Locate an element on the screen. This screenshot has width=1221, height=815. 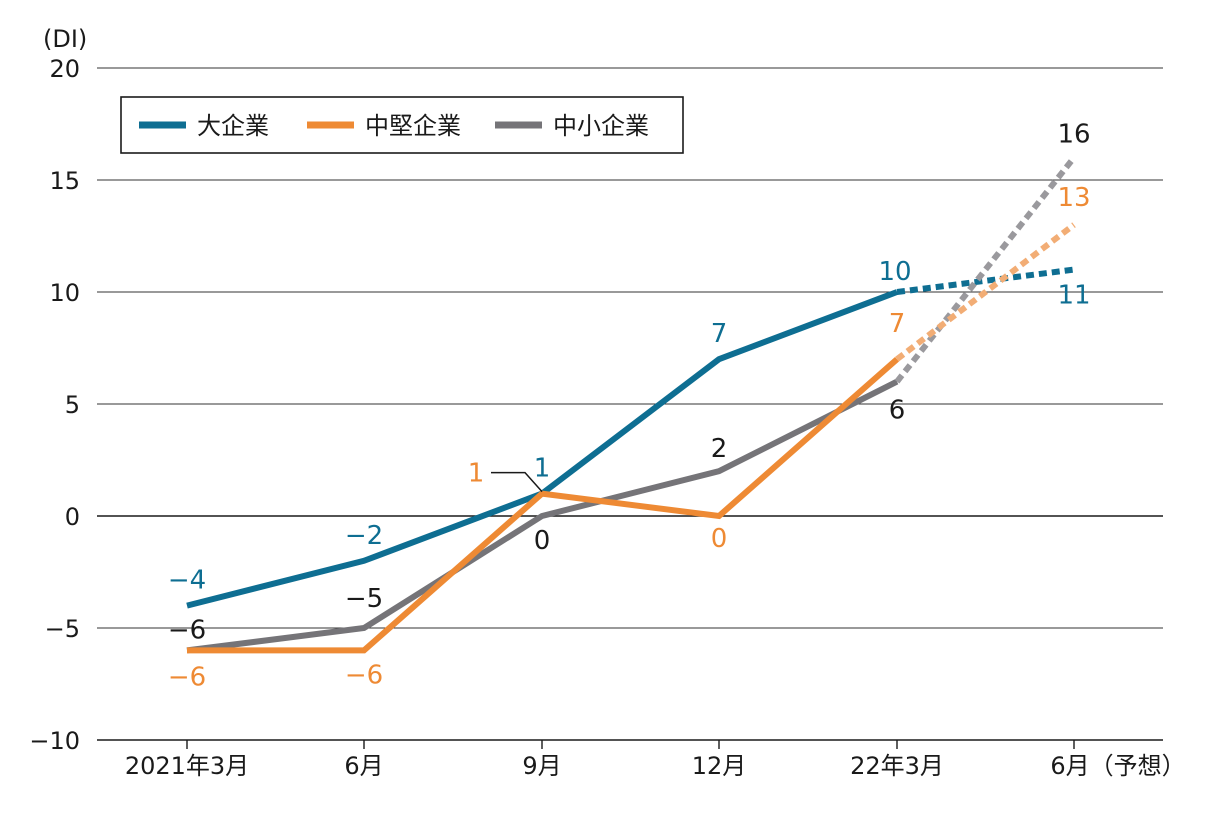
x-tick-label: 6月 is located at coordinates (363, 766).